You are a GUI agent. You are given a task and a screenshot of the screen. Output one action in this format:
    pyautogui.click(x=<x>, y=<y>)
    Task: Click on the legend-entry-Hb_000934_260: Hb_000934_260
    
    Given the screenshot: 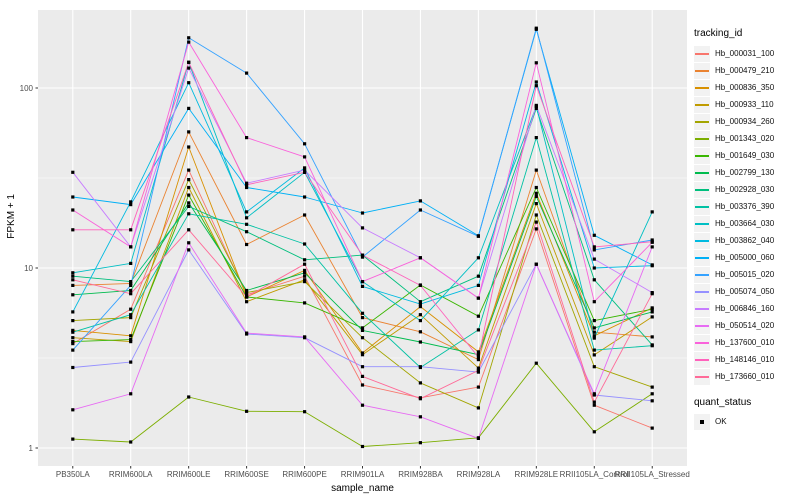 What is the action you would take?
    pyautogui.click(x=747, y=121)
    